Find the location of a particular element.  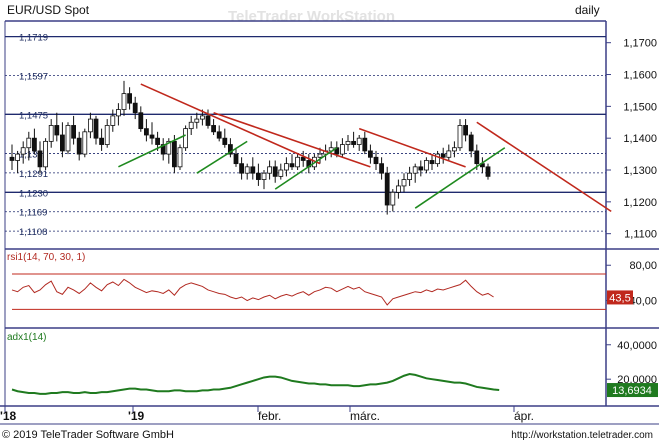

price-y-tick-label: 1,1600 is located at coordinates (640, 76).